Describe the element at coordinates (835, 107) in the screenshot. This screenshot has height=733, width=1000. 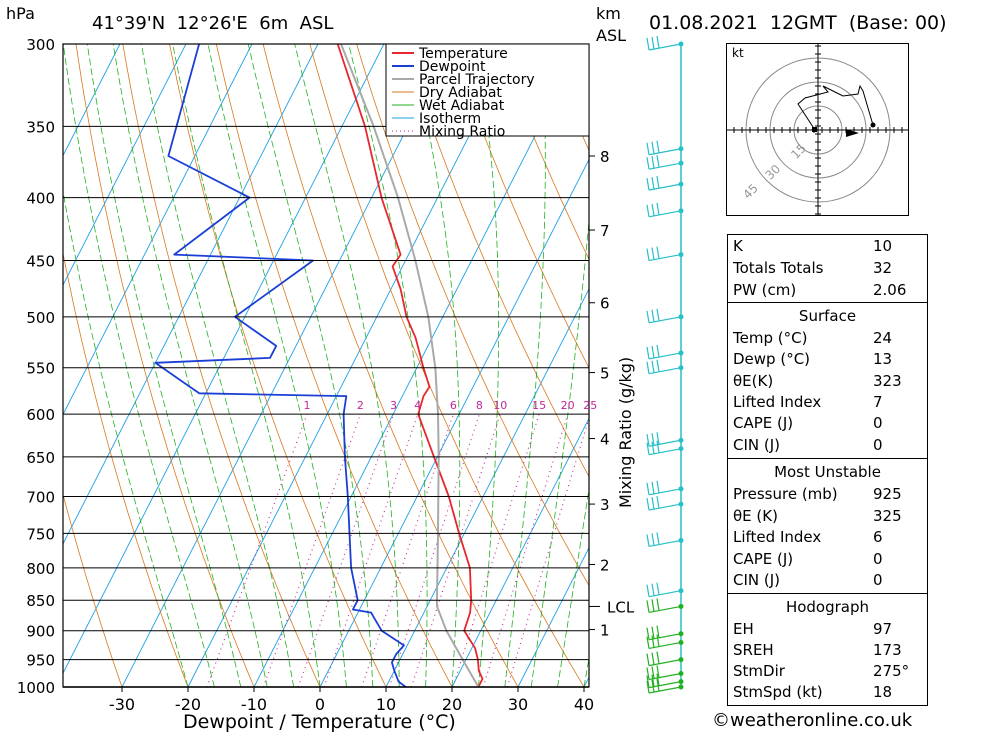
I see `hodograph-trace` at that location.